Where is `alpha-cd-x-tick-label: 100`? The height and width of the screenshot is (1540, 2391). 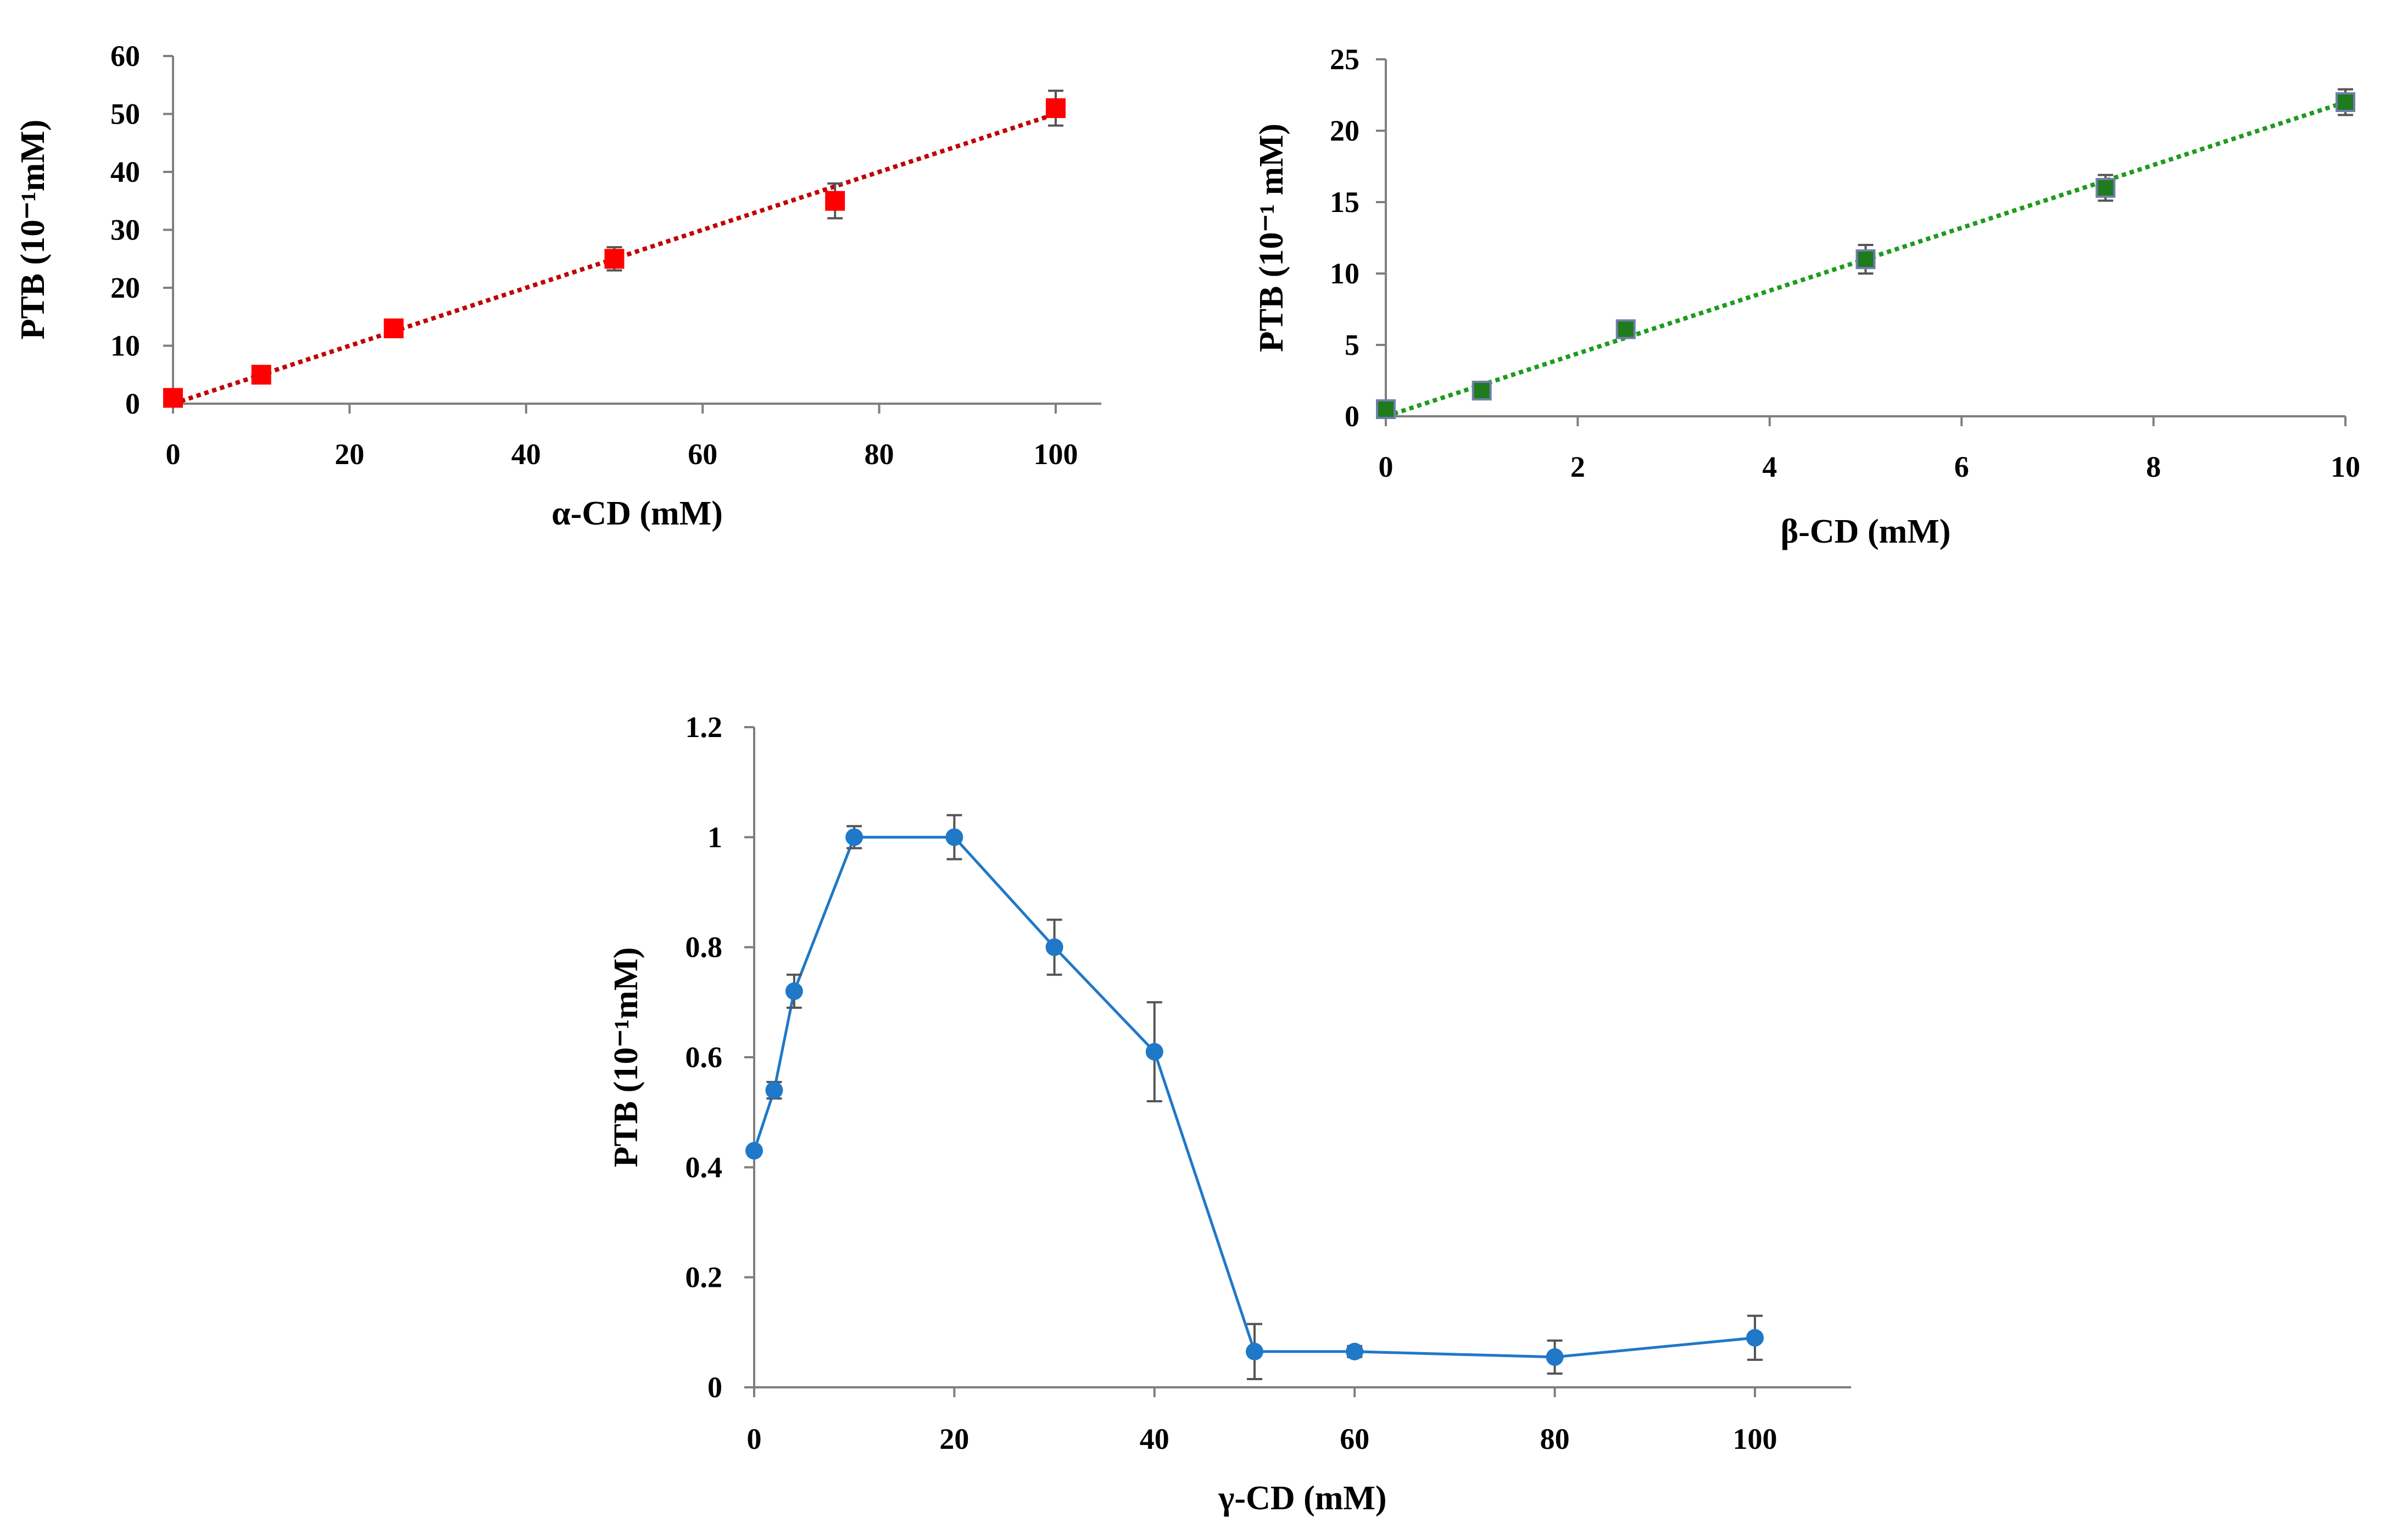
alpha-cd-x-tick-label: 100 is located at coordinates (1056, 455).